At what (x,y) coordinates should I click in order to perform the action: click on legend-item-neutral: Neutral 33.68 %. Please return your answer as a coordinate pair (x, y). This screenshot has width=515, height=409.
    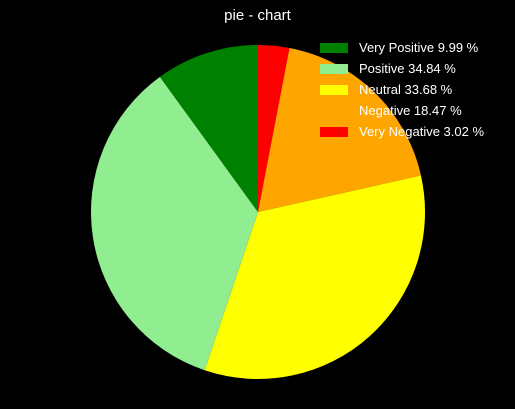
    Looking at the image, I should click on (415, 90).